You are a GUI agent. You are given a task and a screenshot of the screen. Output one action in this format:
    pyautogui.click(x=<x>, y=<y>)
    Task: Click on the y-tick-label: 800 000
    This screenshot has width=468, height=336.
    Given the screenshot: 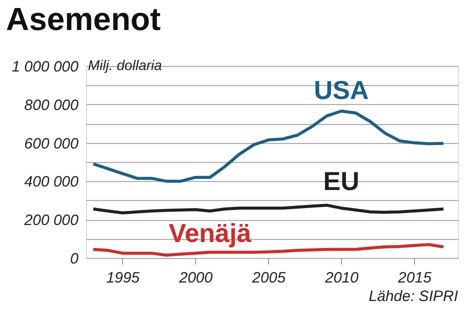 What is the action you would take?
    pyautogui.click(x=52, y=105)
    